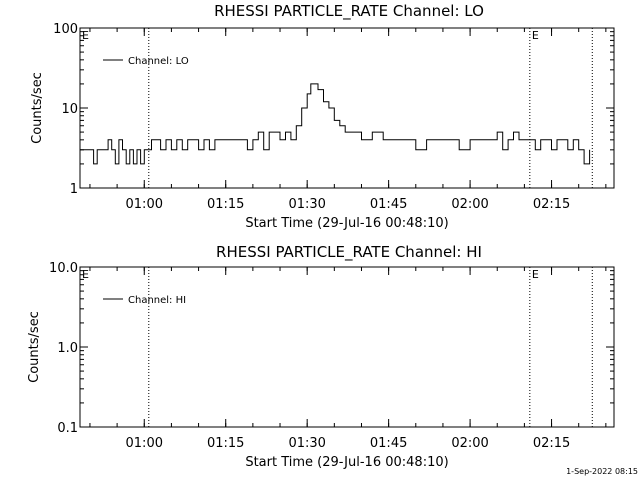 The width and height of the screenshot is (640, 480). What do you see at coordinates (69, 109) in the screenshot?
I see `y-tick-label: 10` at bounding box center [69, 109].